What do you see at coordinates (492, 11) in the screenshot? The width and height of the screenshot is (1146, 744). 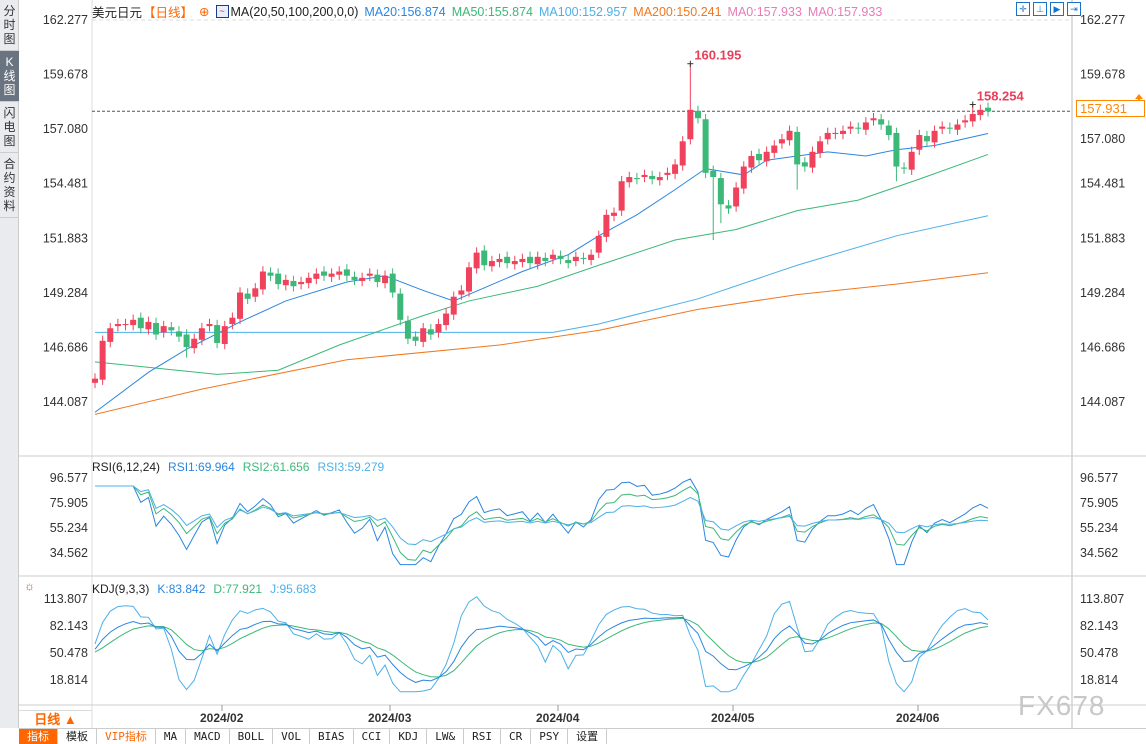 I see `ma50-value: MA50:155.874` at bounding box center [492, 11].